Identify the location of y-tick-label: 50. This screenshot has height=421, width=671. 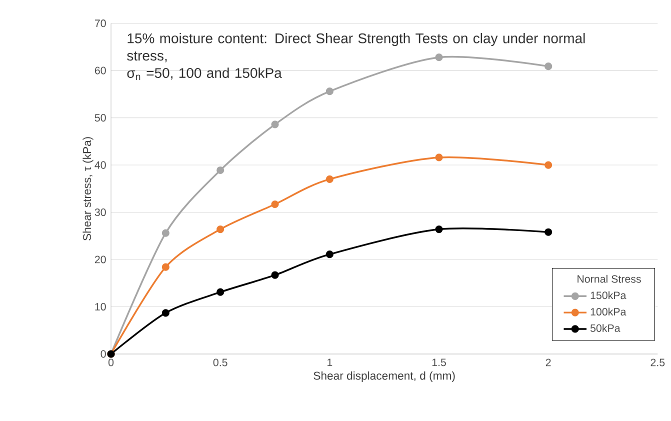
(100, 118).